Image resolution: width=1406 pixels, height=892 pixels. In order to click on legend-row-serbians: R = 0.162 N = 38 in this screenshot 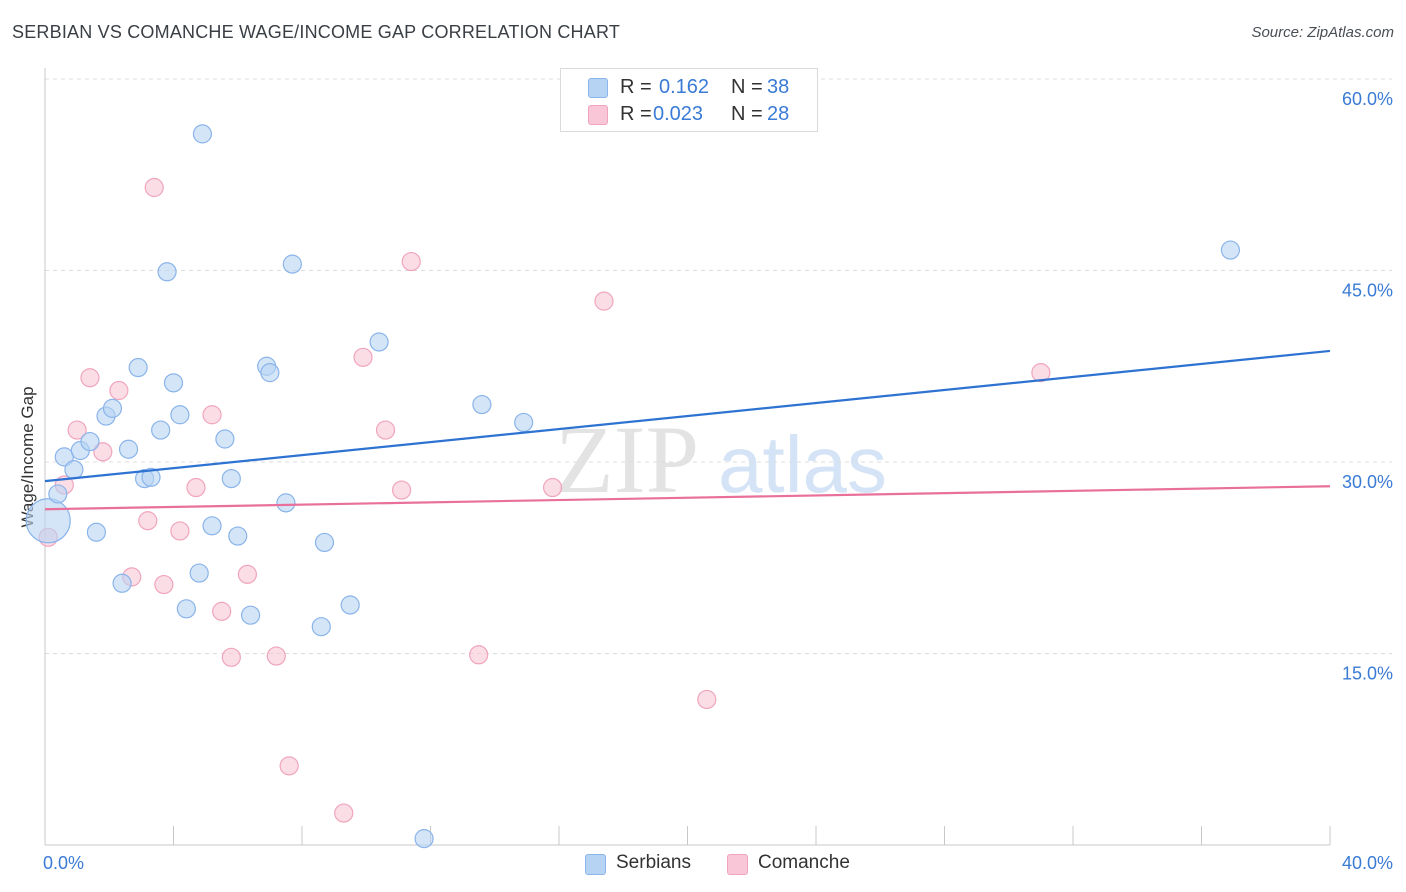, I will do `click(689, 87)`.